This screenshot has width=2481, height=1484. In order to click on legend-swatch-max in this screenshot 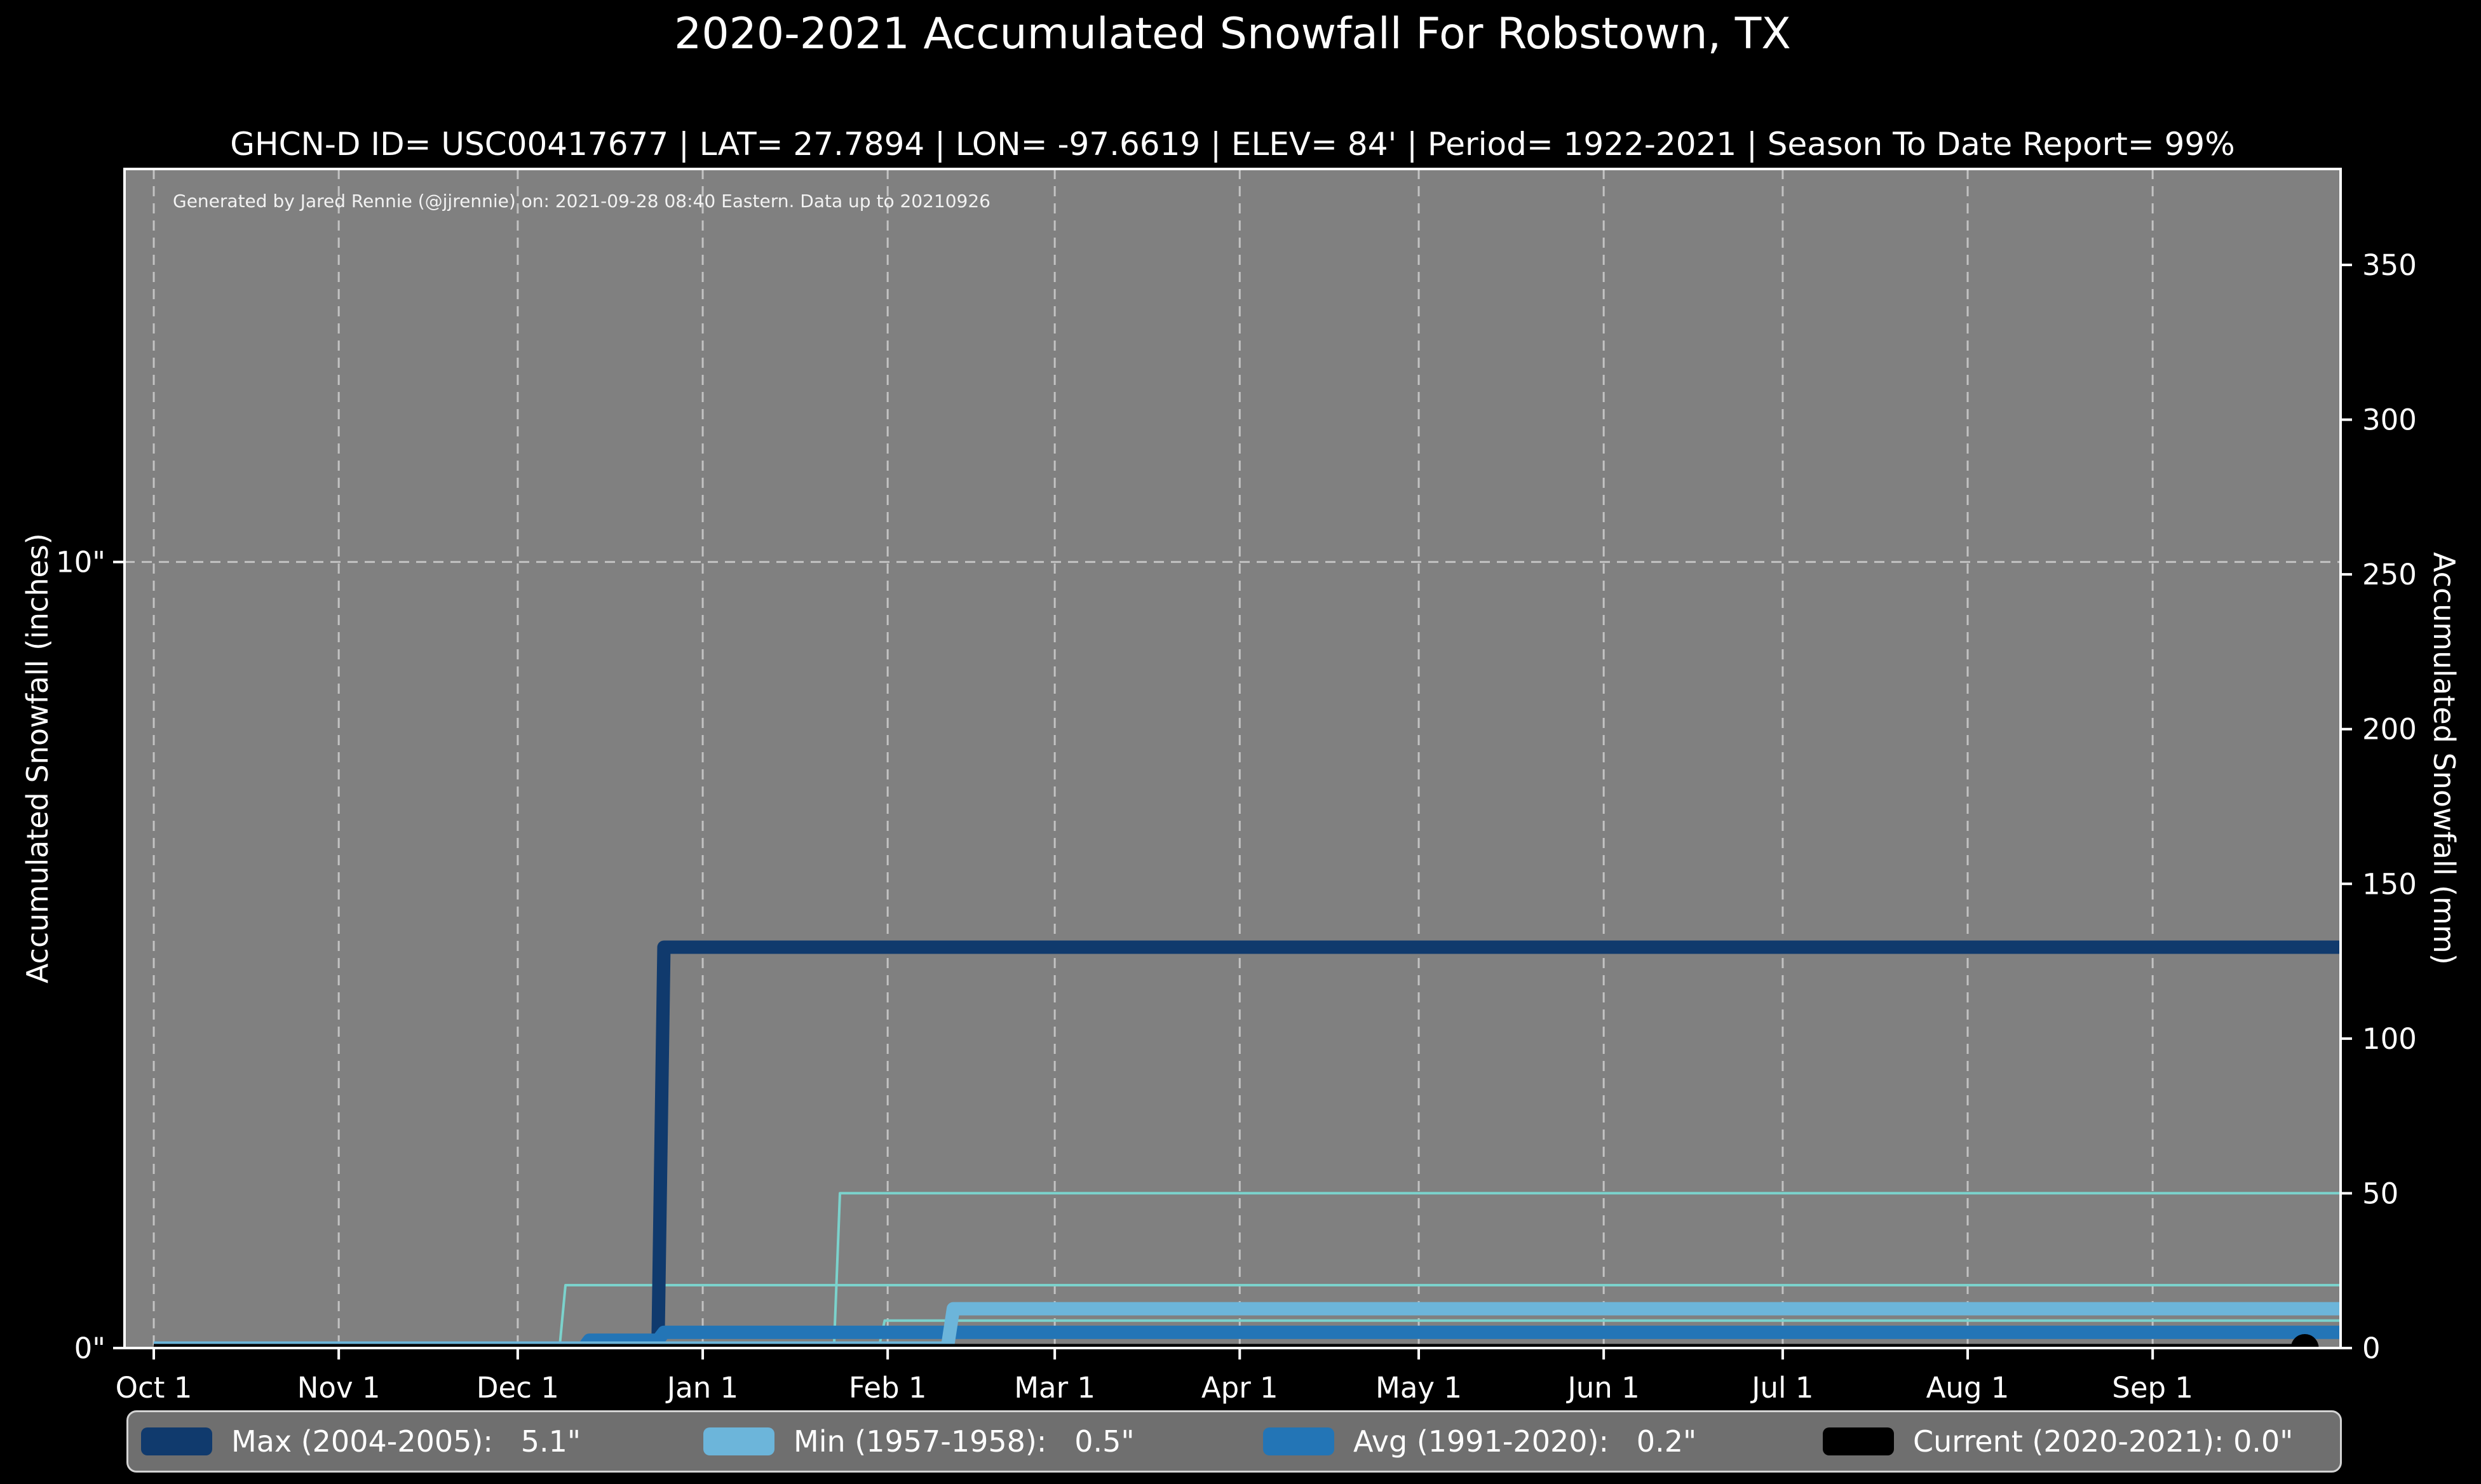, I will do `click(176, 1441)`.